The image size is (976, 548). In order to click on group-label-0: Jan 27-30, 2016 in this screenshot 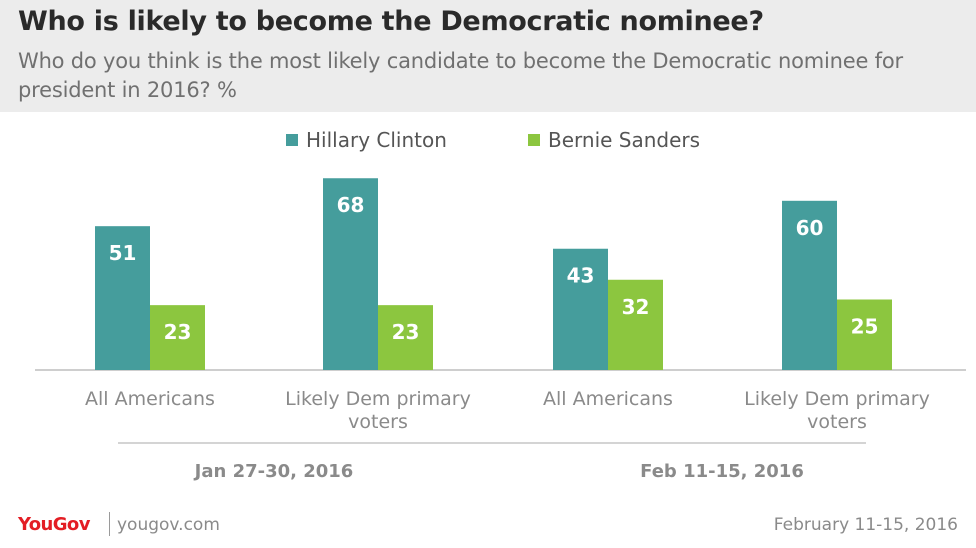, I will do `click(273, 471)`.